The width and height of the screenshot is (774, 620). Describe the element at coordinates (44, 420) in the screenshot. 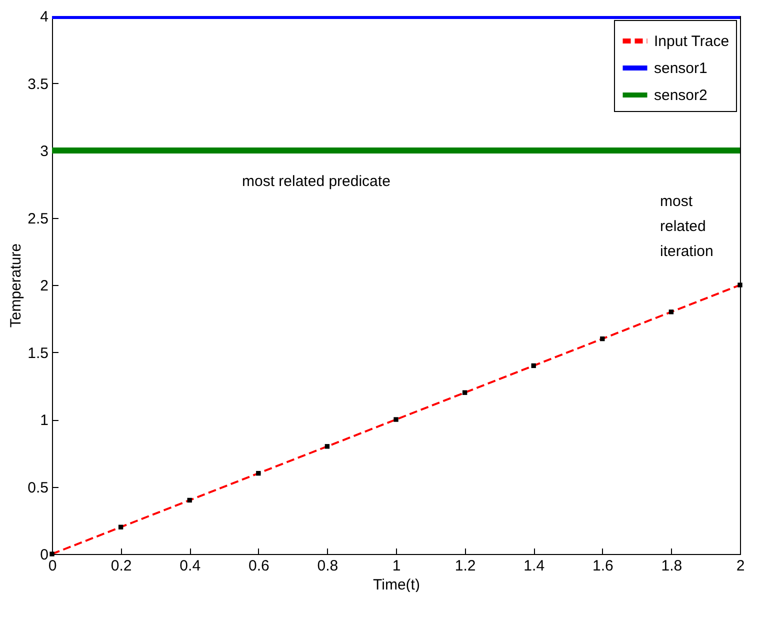

I see `y-tick-label: 1` at that location.